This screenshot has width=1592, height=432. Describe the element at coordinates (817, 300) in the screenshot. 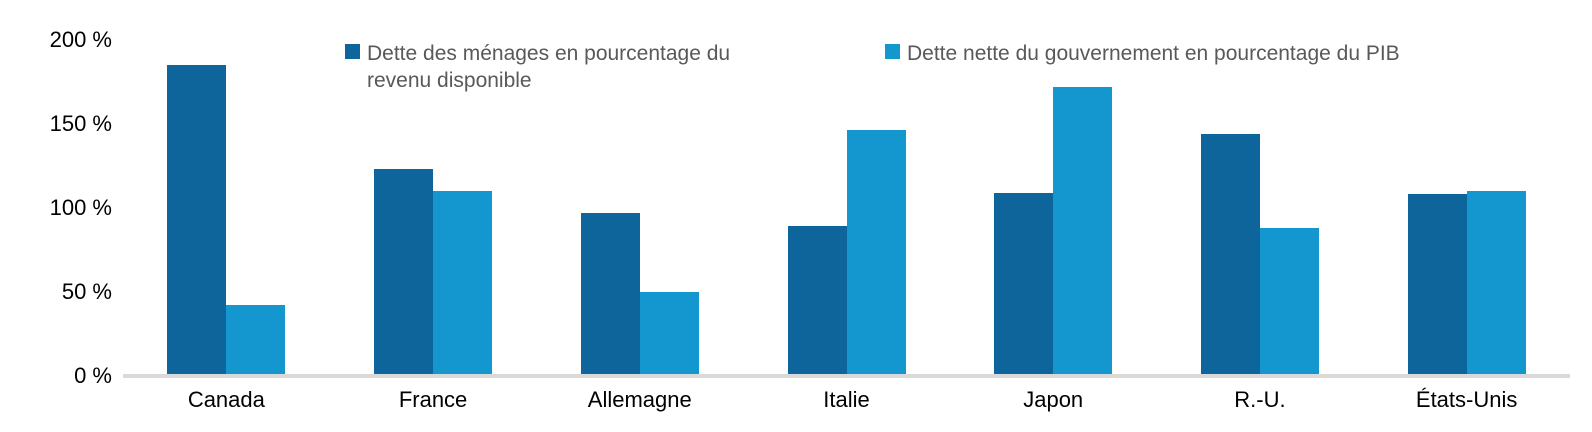

I see `bar-dette-des-italie` at that location.